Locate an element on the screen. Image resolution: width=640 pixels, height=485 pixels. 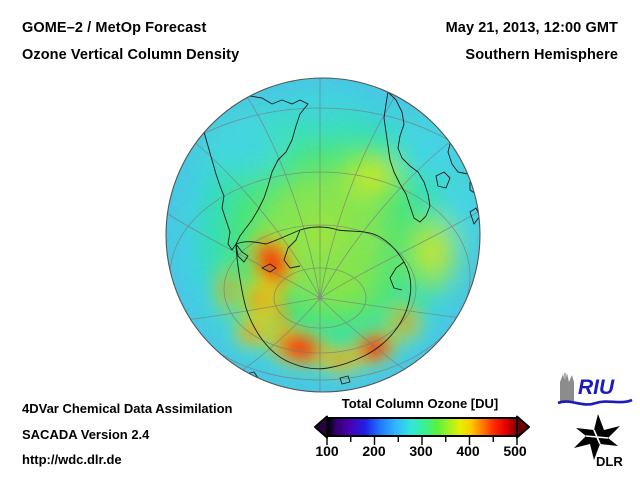
colorbar-ticks is located at coordinates (422, 441).